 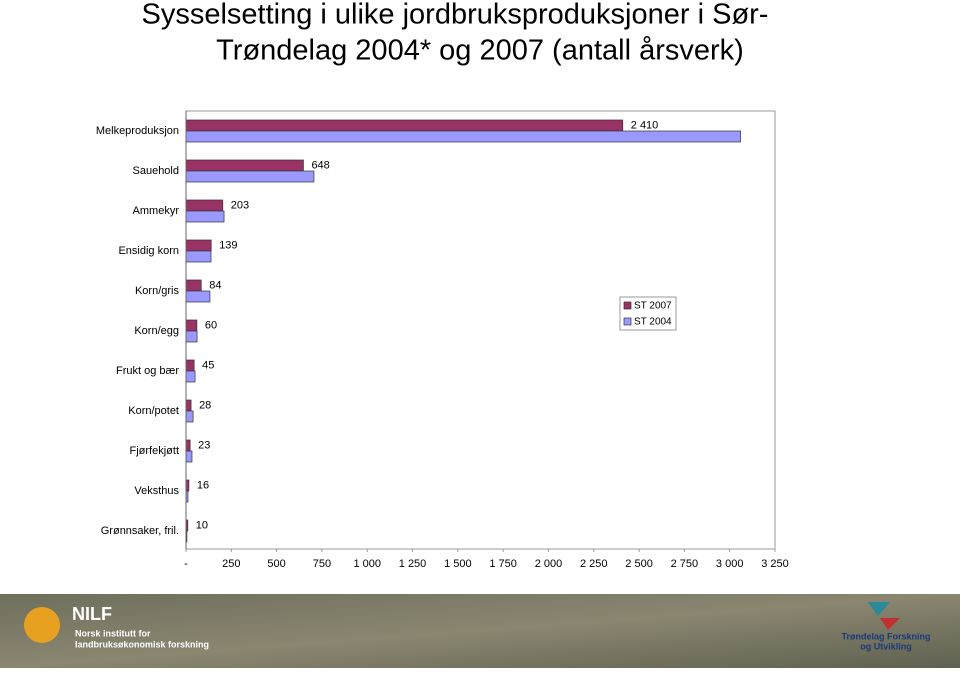 What do you see at coordinates (208, 365) in the screenshot?
I see `value-label: 45` at bounding box center [208, 365].